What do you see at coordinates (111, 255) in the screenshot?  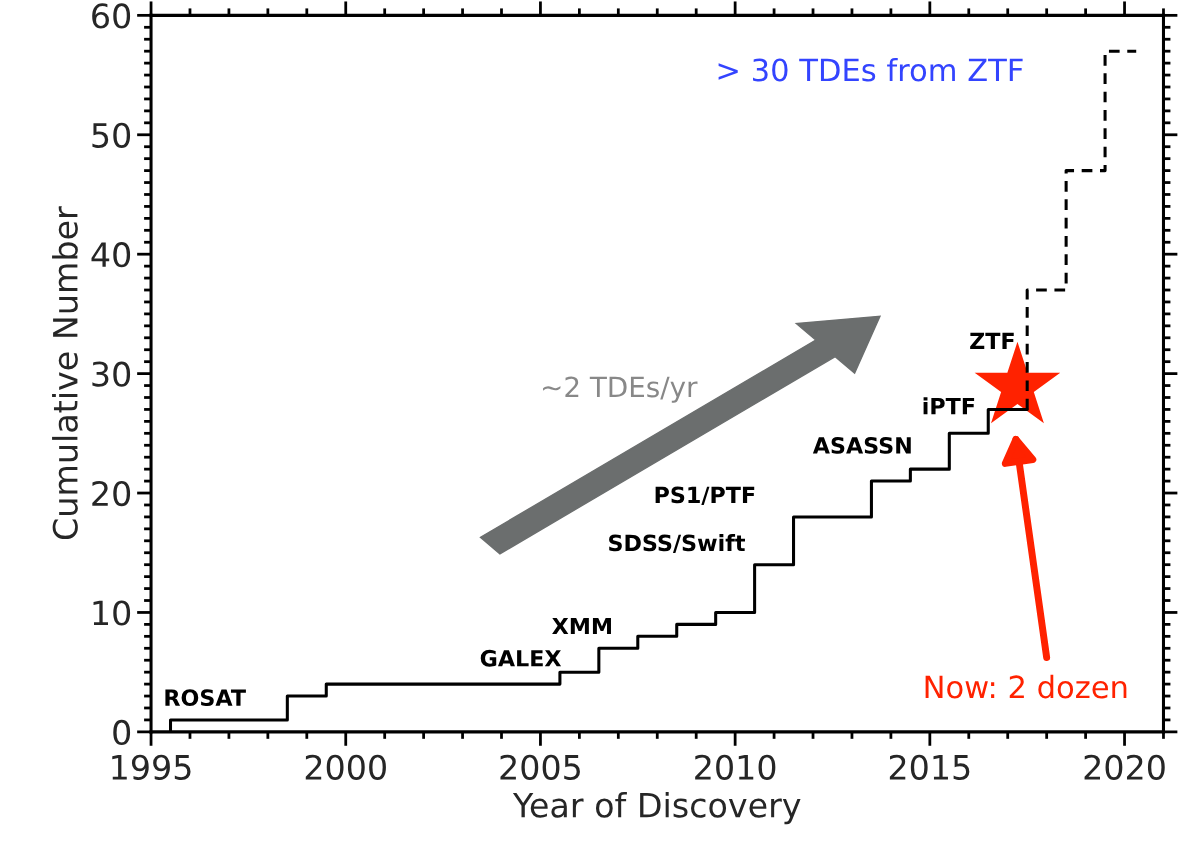 I see `y-tick-label: 40` at bounding box center [111, 255].